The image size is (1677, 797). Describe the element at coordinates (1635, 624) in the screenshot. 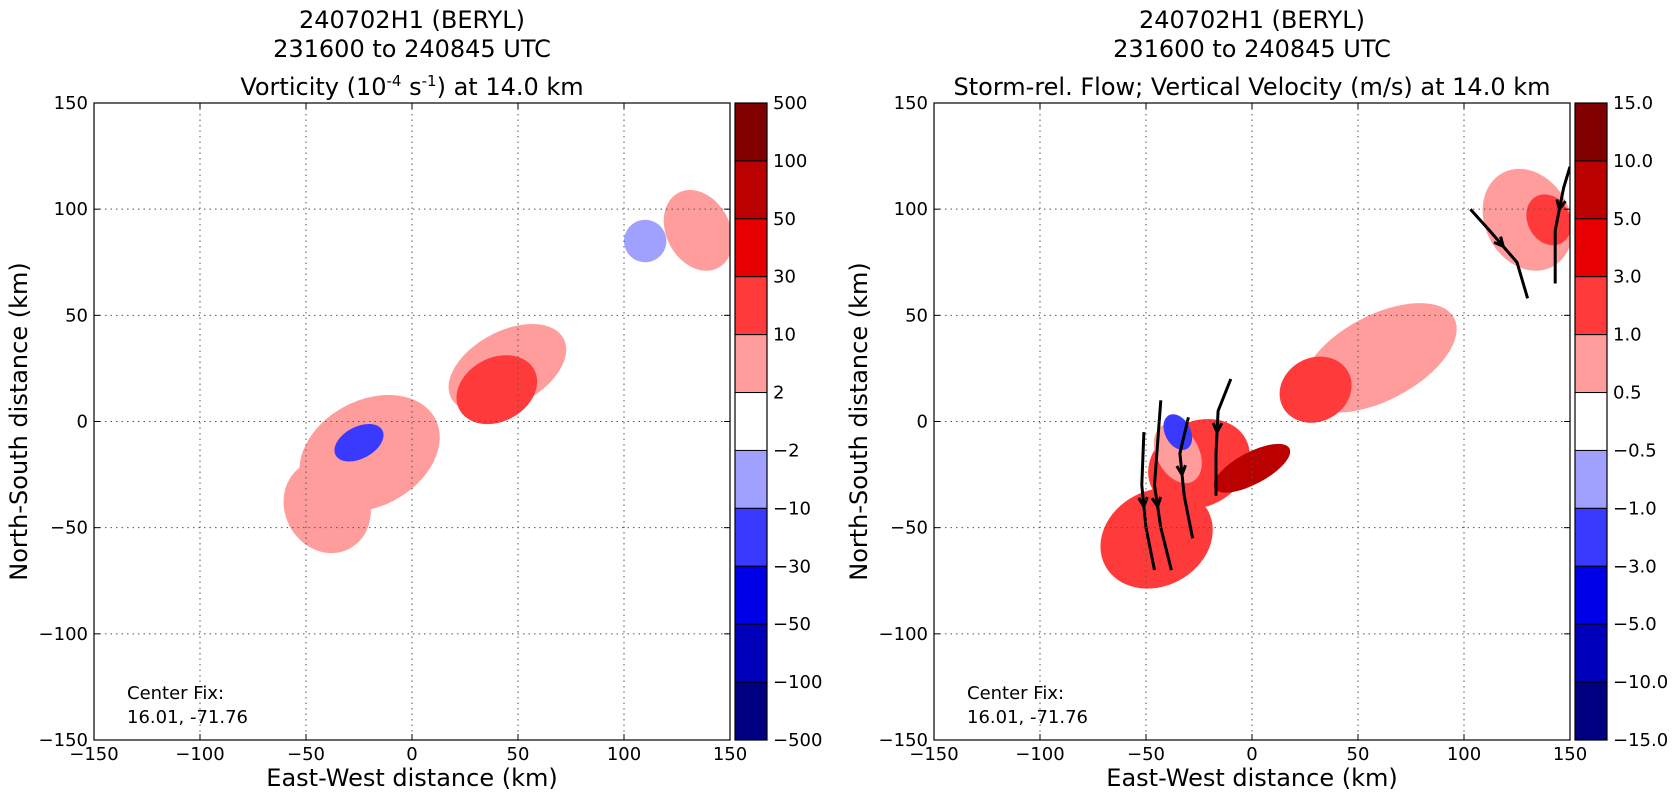

I see `colorbar-tick-label: −5.0` at that location.